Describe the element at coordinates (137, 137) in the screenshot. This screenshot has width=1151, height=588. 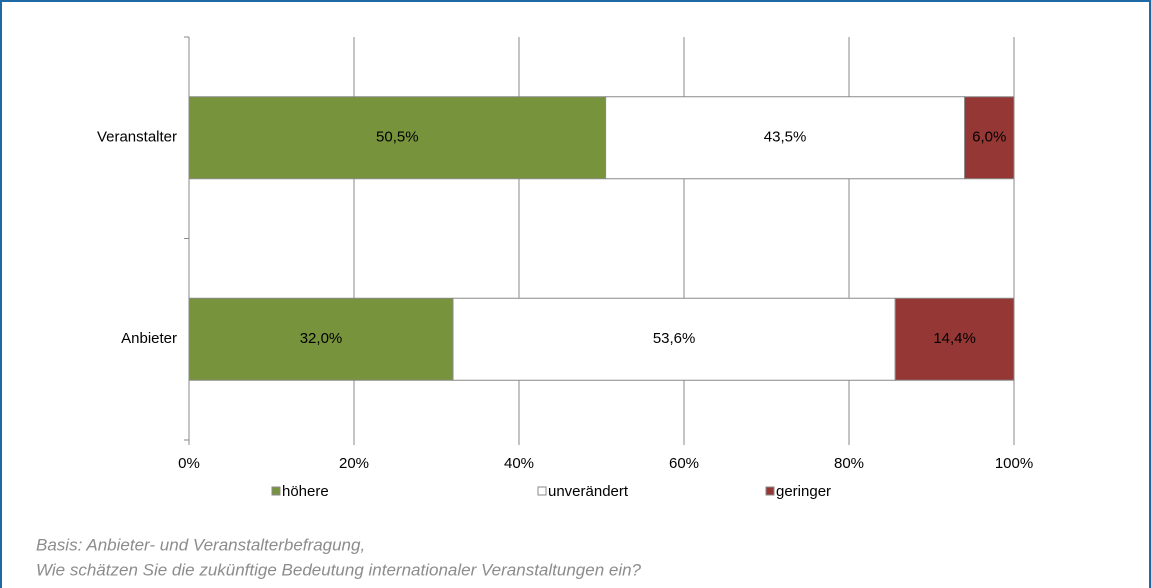
I see `y-tick-label: Veranstalter` at that location.